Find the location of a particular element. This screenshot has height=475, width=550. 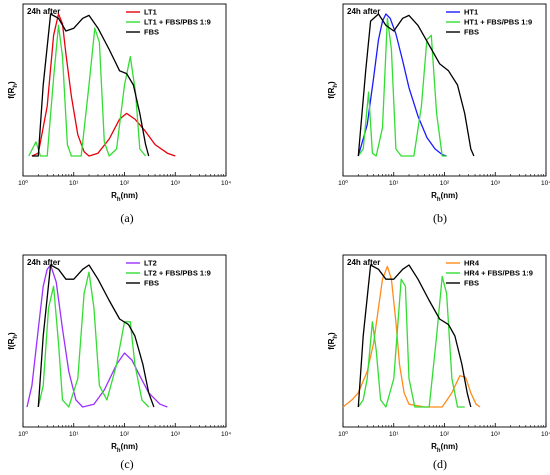

series-line-lt2 is located at coordinates (97, 336).